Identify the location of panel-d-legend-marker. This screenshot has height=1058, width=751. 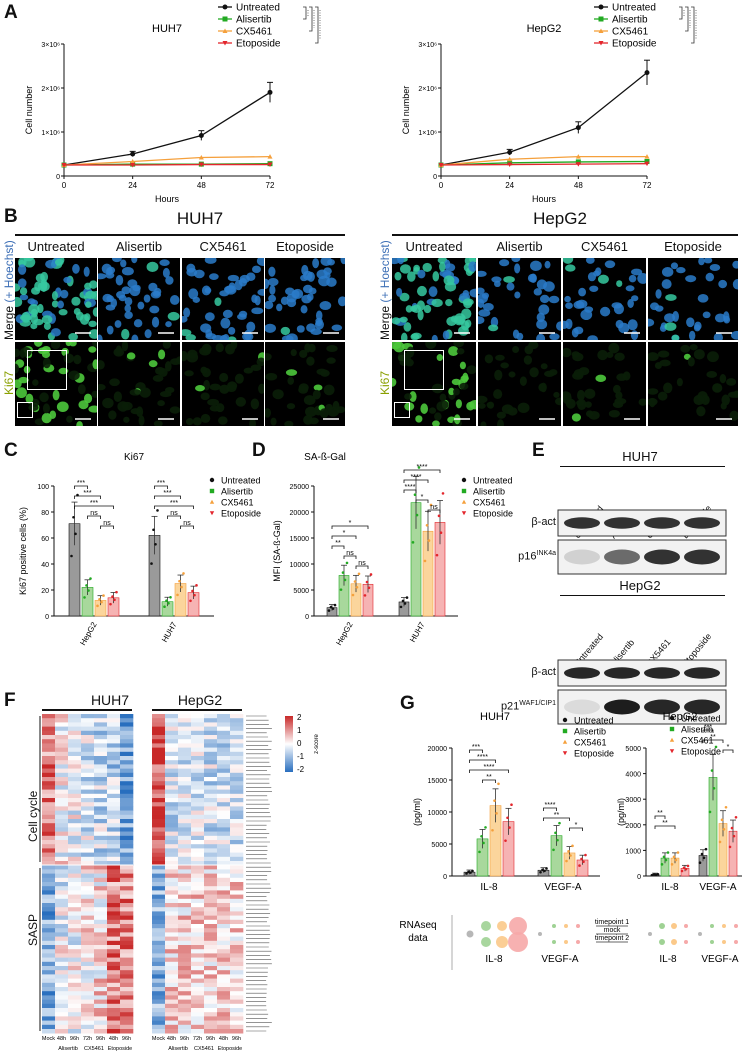
(464, 501).